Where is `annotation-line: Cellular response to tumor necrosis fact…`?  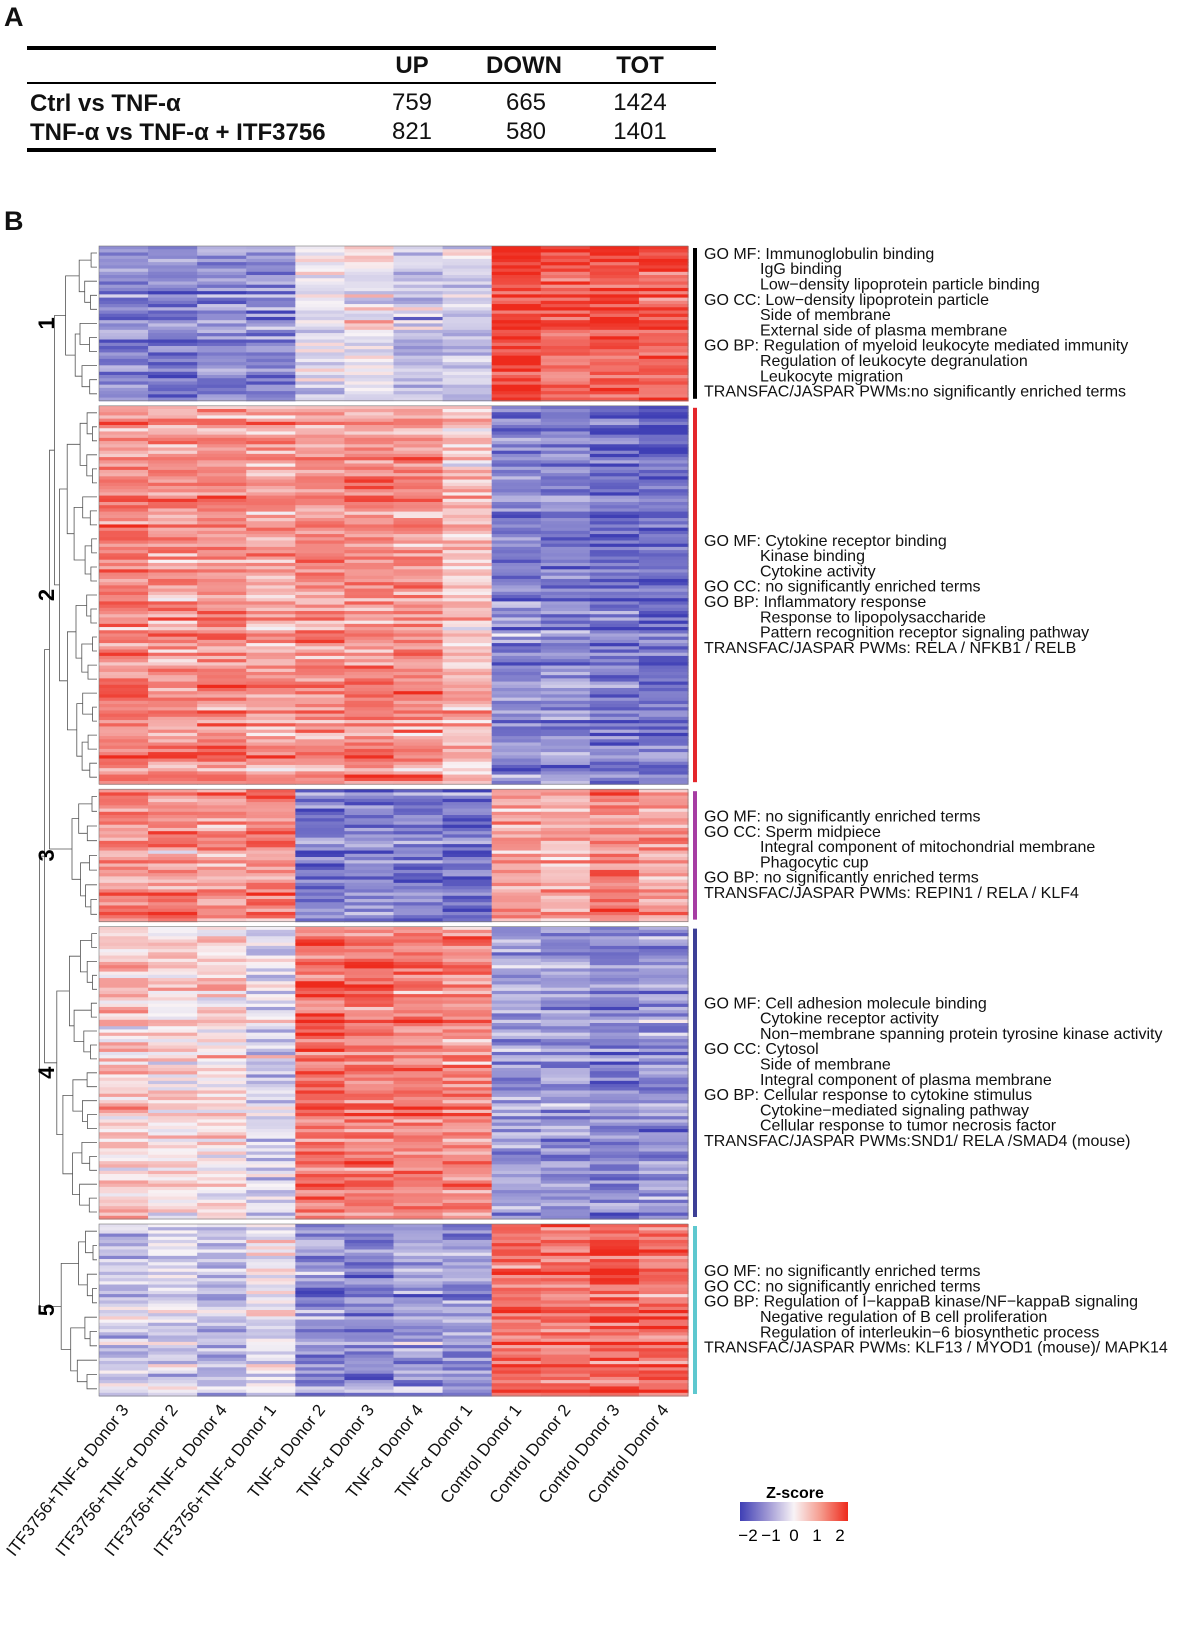 annotation-line: Cellular response to tumor necrosis fact… is located at coordinates (908, 1126).